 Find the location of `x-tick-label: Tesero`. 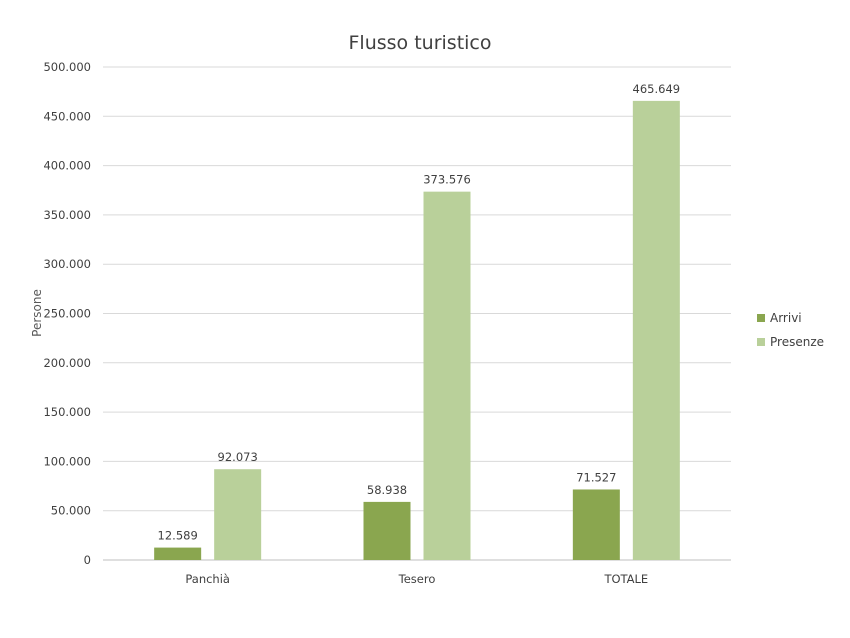

x-tick-label: Tesero is located at coordinates (417, 579).